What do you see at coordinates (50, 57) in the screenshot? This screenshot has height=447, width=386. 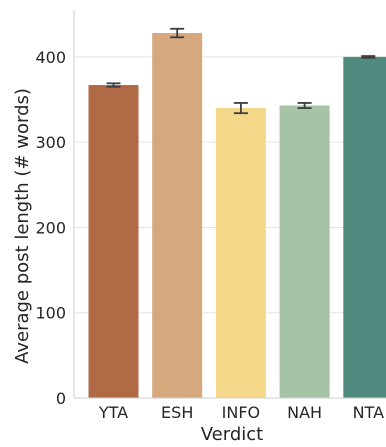 I see `y-tick-label: 400` at bounding box center [50, 57].